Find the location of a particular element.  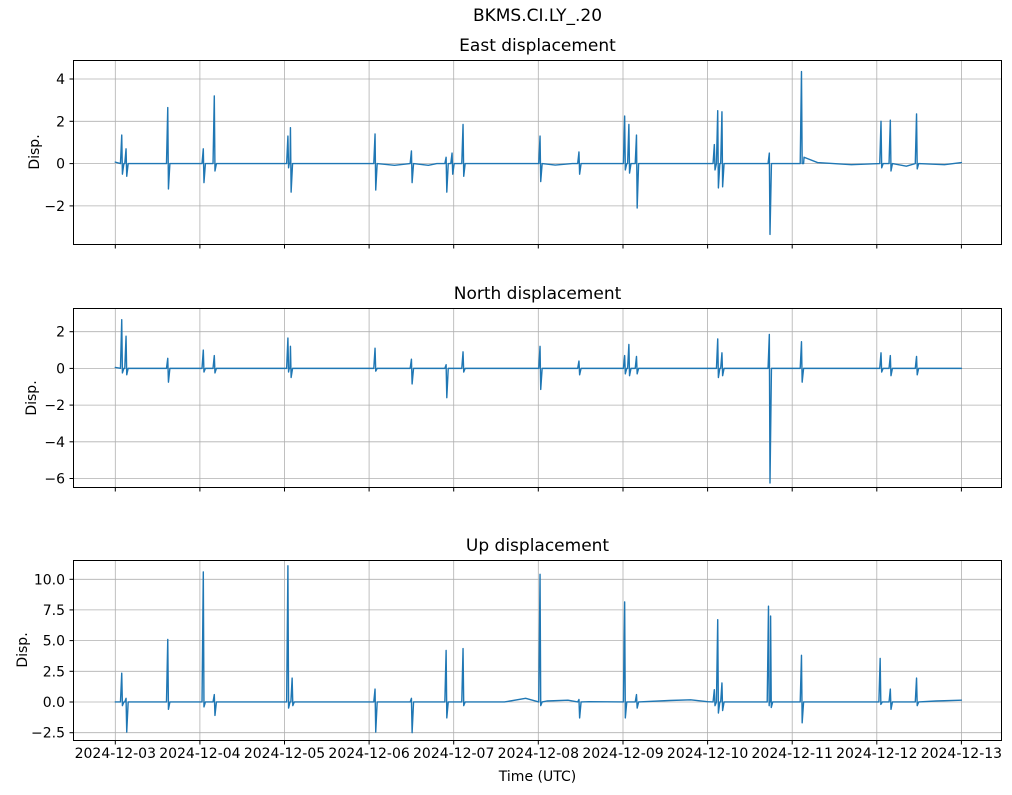

figure-title: BKMS.CI.LY_.20 is located at coordinates (537, 16).